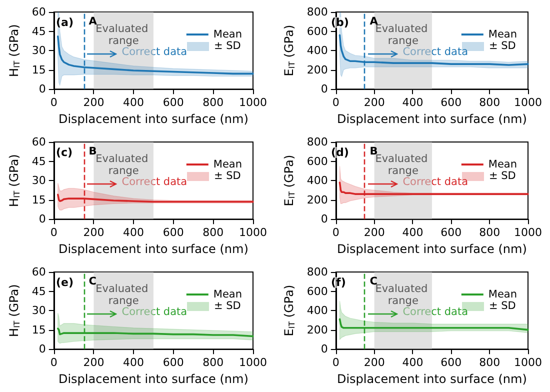  What do you see at coordinates (338, 282) in the screenshot?
I see `annotation: (f)` at bounding box center [338, 282].